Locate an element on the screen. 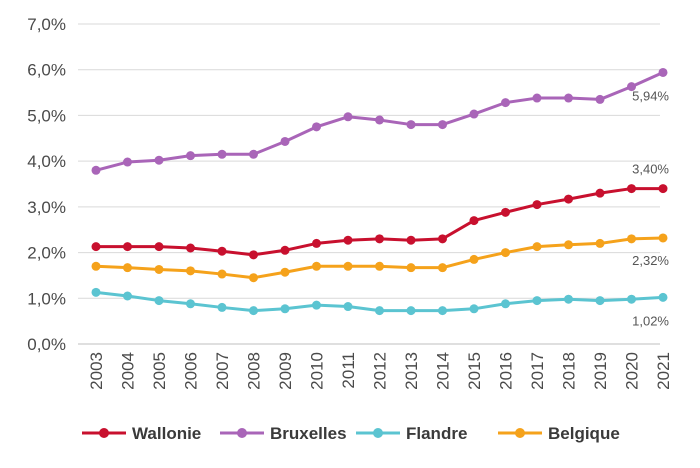 The height and width of the screenshot is (468, 700). x-tick-label: 2007 is located at coordinates (222, 371).